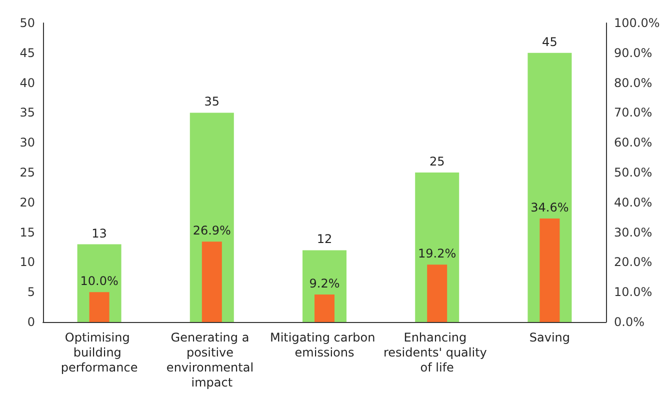 The width and height of the screenshot is (672, 402). What do you see at coordinates (99, 233) in the screenshot?
I see `data-label: 13` at bounding box center [99, 233].